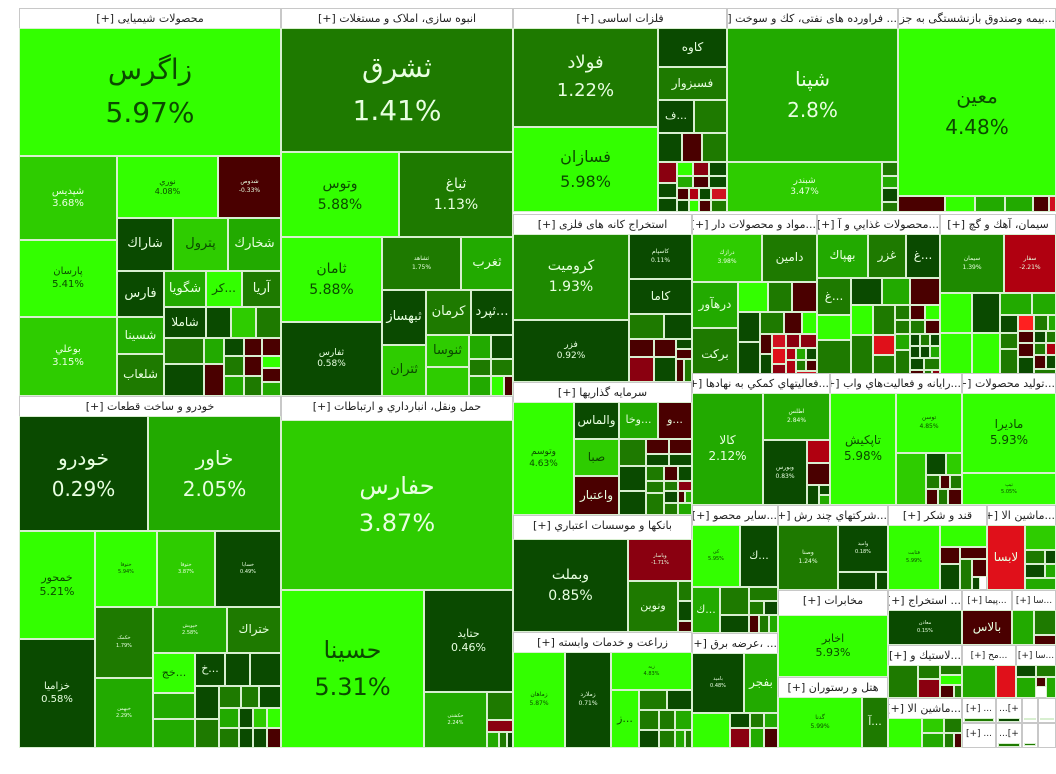 The image size is (1056, 774). What do you see at coordinates (761, 383) in the screenshot?
I see `sector-title-expand: ...فعالیتهاي كمكي به نهادها [+]` at bounding box center [761, 383].